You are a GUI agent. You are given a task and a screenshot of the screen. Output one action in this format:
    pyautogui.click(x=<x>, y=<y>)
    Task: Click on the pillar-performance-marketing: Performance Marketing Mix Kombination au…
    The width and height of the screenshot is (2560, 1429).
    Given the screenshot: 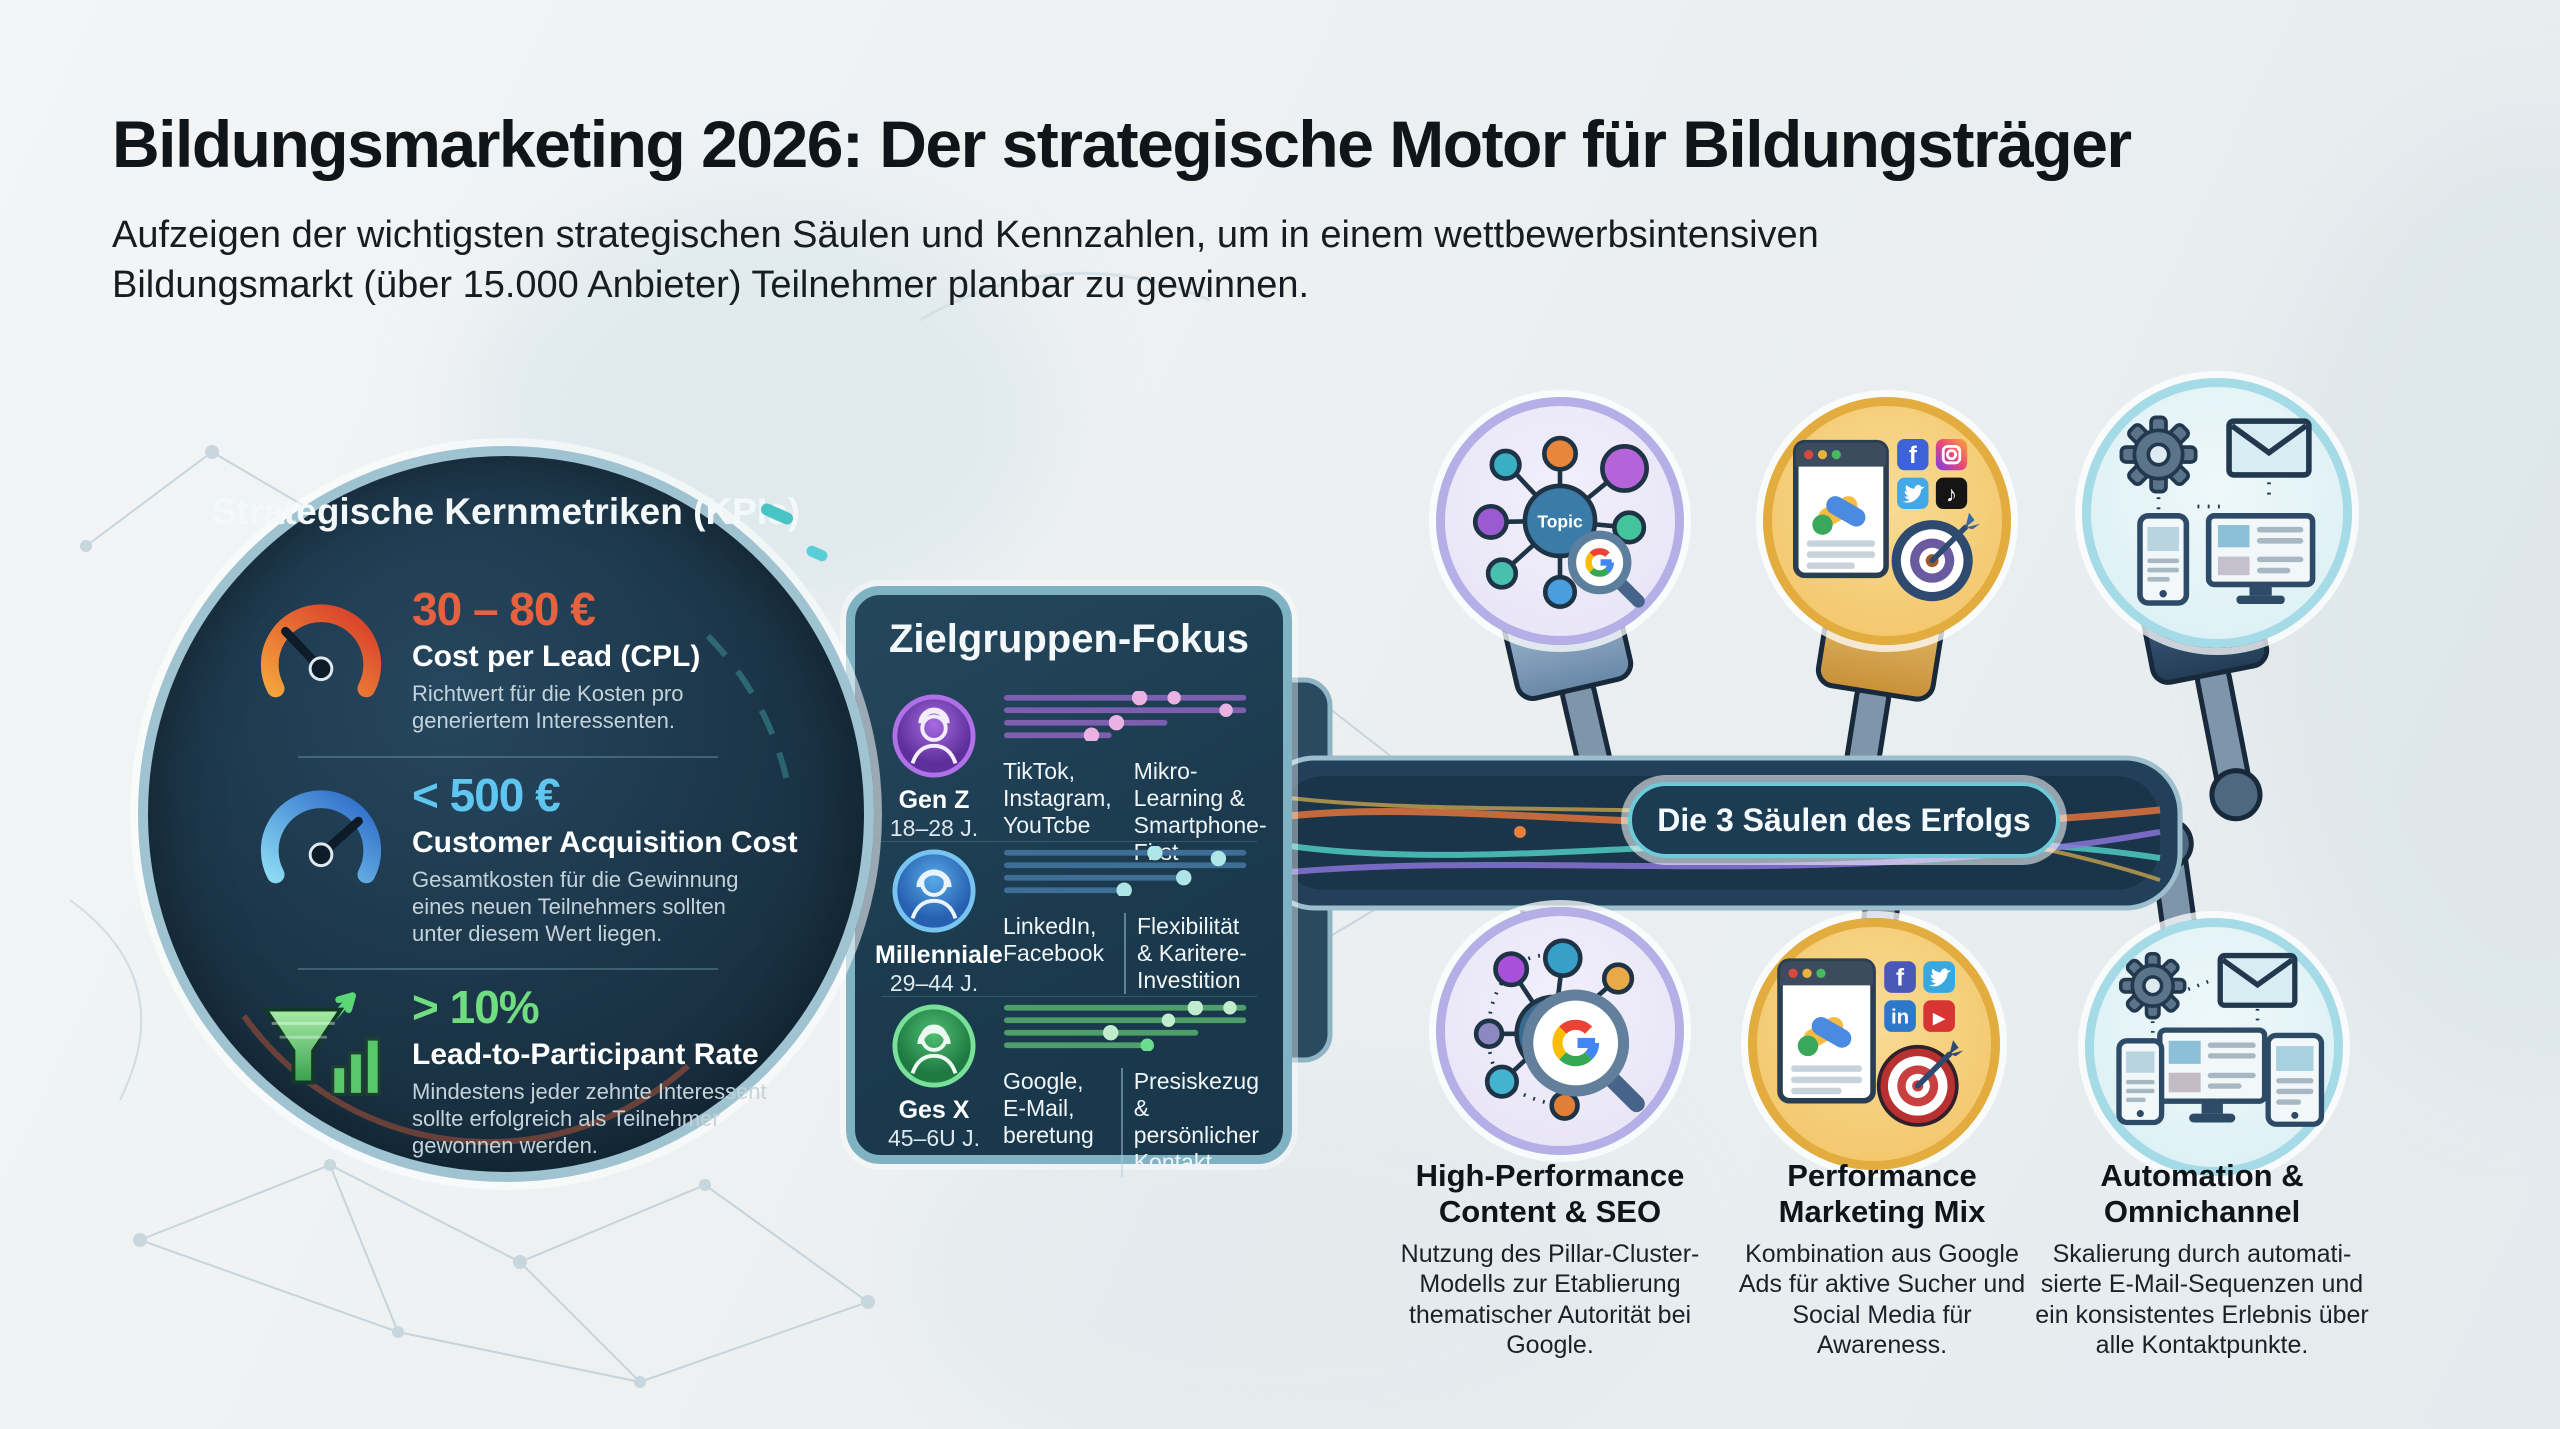 What is the action you would take?
    pyautogui.click(x=1882, y=1259)
    